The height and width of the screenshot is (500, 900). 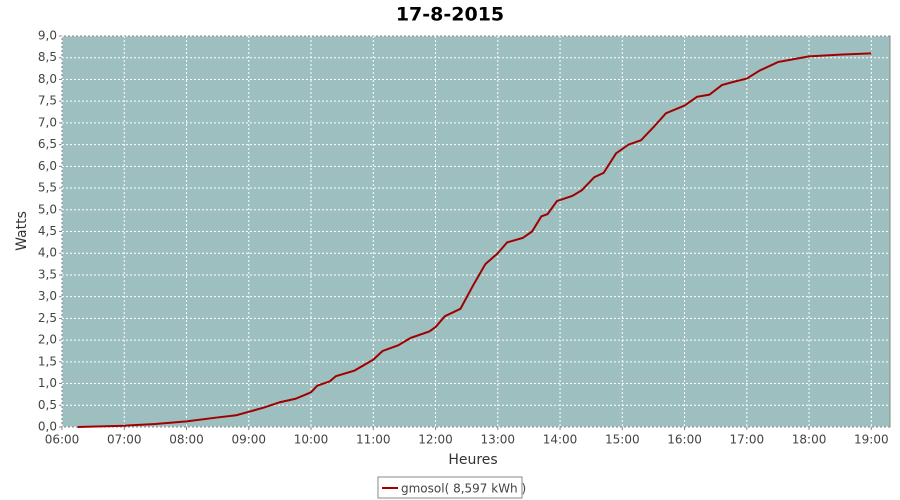 What do you see at coordinates (47, 188) in the screenshot?
I see `y-tick-label: 5,5` at bounding box center [47, 188].